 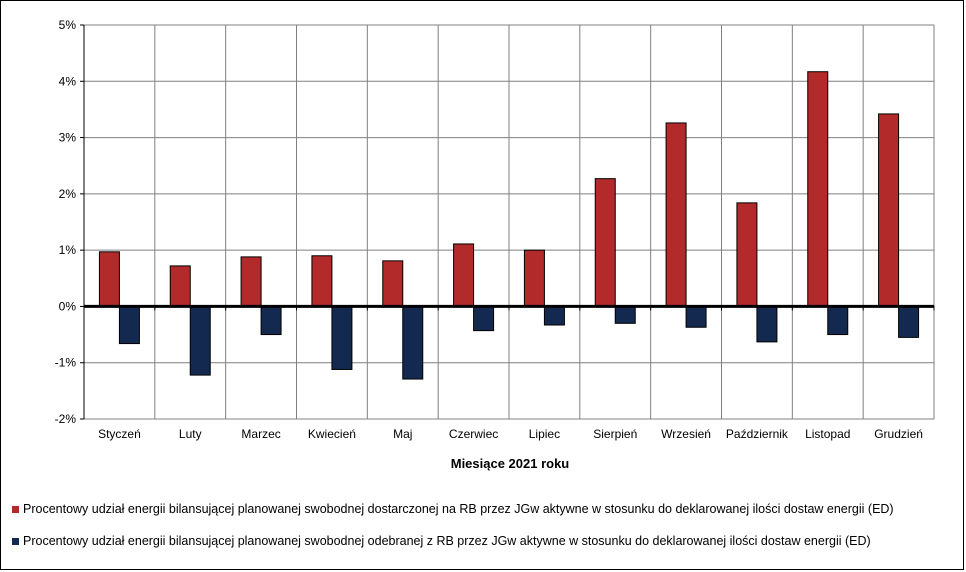 What do you see at coordinates (757, 434) in the screenshot?
I see `x-tick-label: Październik` at bounding box center [757, 434].